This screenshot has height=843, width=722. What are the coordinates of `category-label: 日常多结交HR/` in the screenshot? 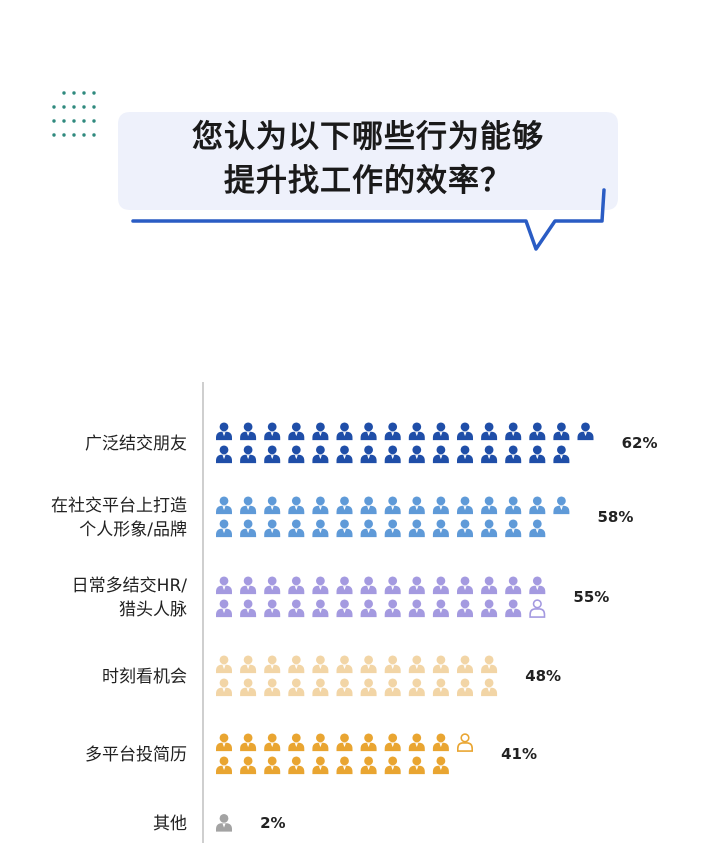 It's located at (130, 586).